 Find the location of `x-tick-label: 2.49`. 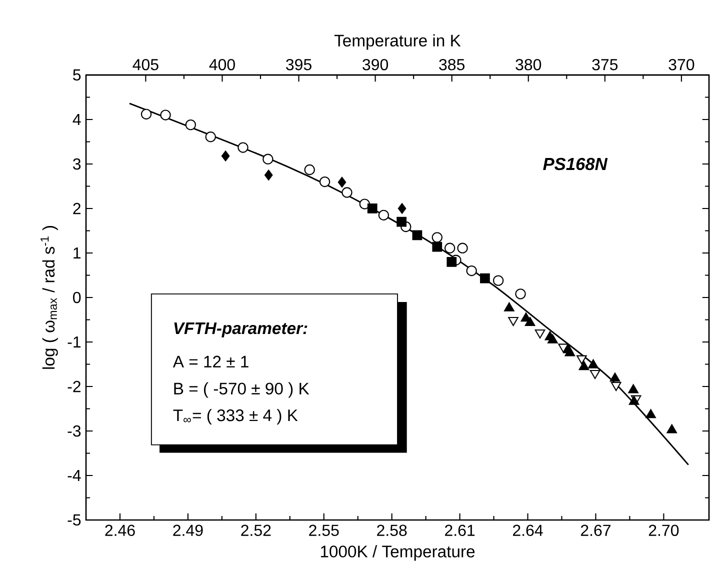

x-tick-label: 2.49 is located at coordinates (188, 530).